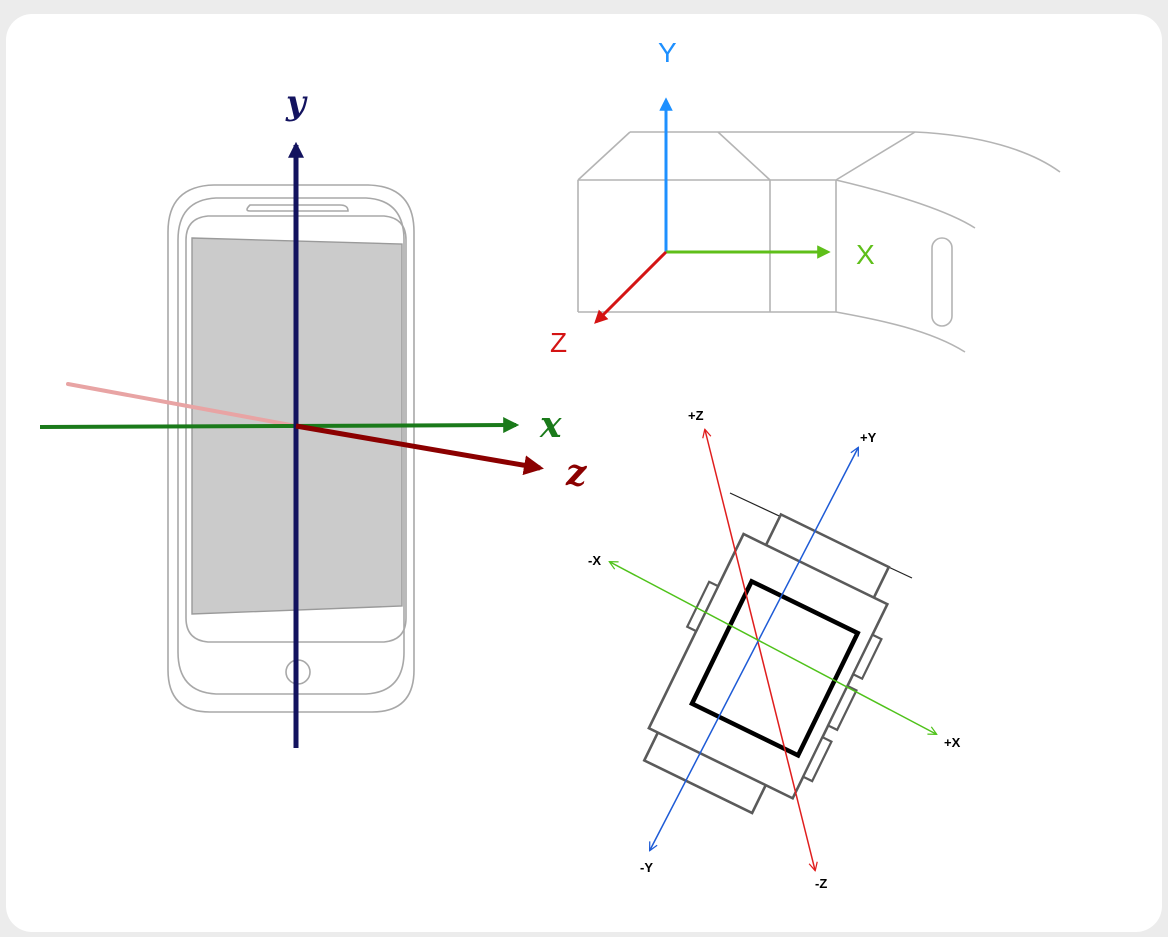 The width and height of the screenshot is (1168, 937). Describe the element at coordinates (905, 204) in the screenshot. I see `glass-band-inner` at that location.